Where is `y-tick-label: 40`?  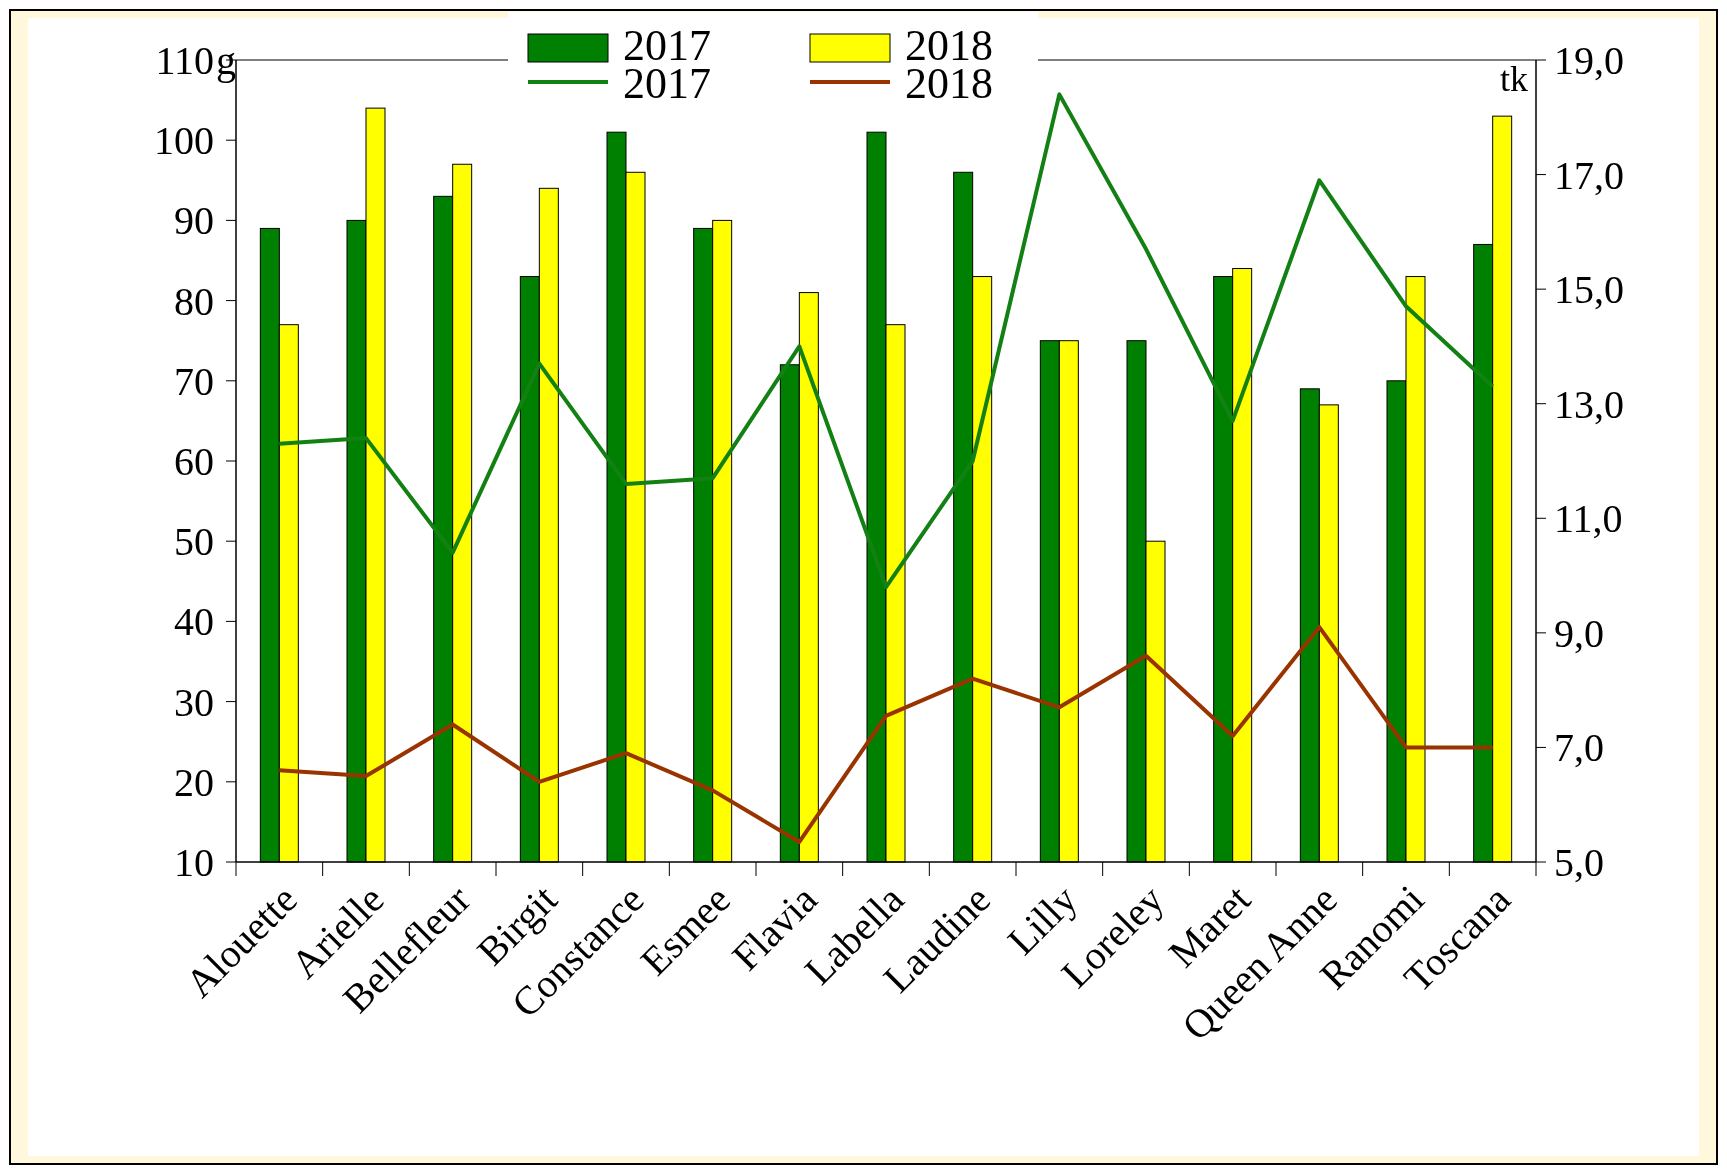 y-tick-label: 40 is located at coordinates (194, 622).